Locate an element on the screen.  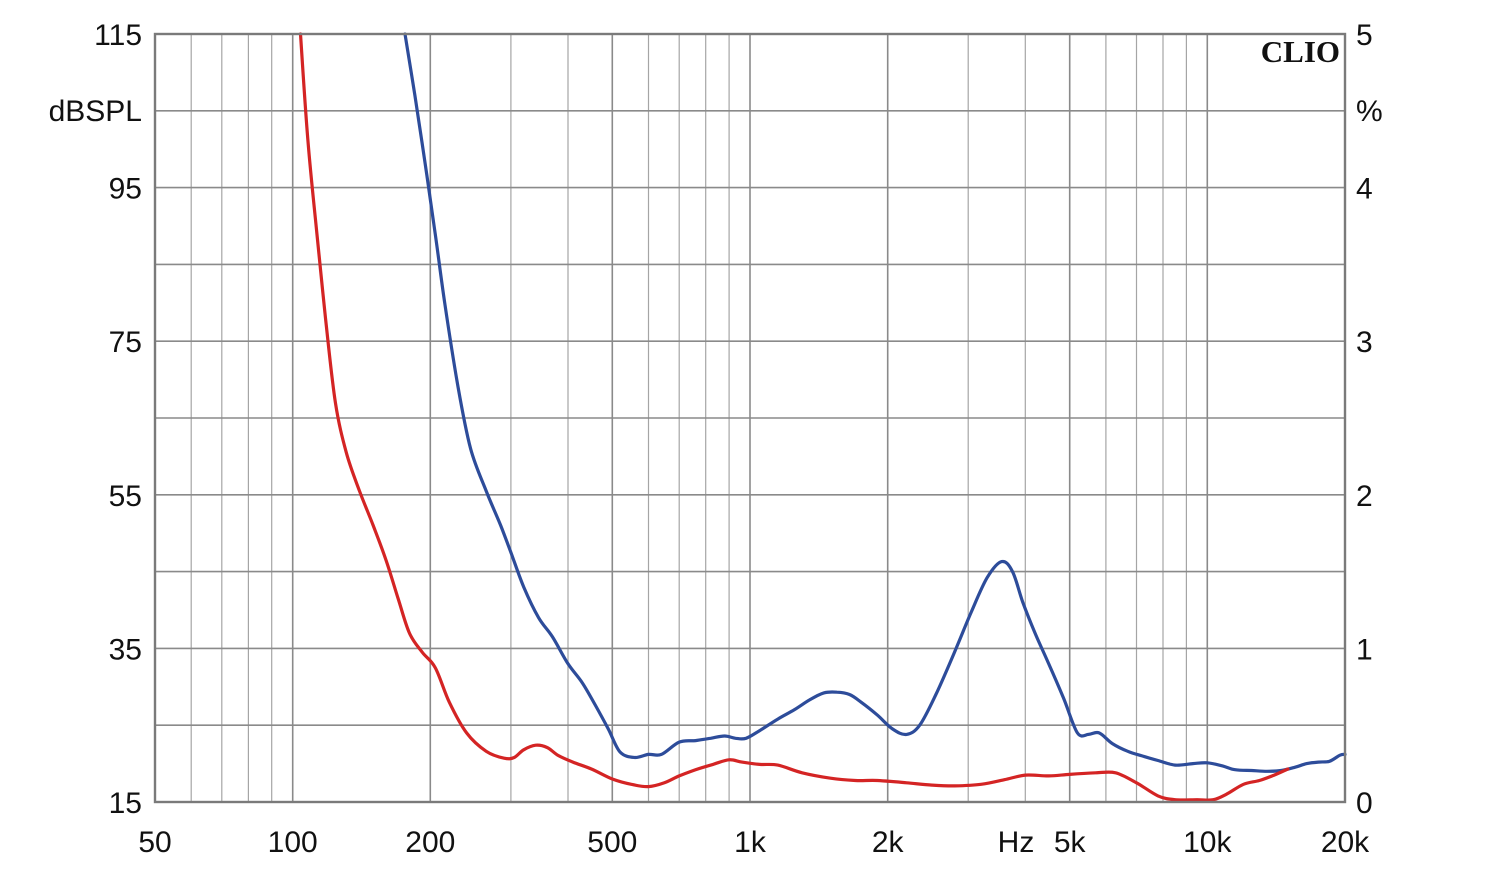
x-tick-label: 50 is located at coordinates (154, 842).